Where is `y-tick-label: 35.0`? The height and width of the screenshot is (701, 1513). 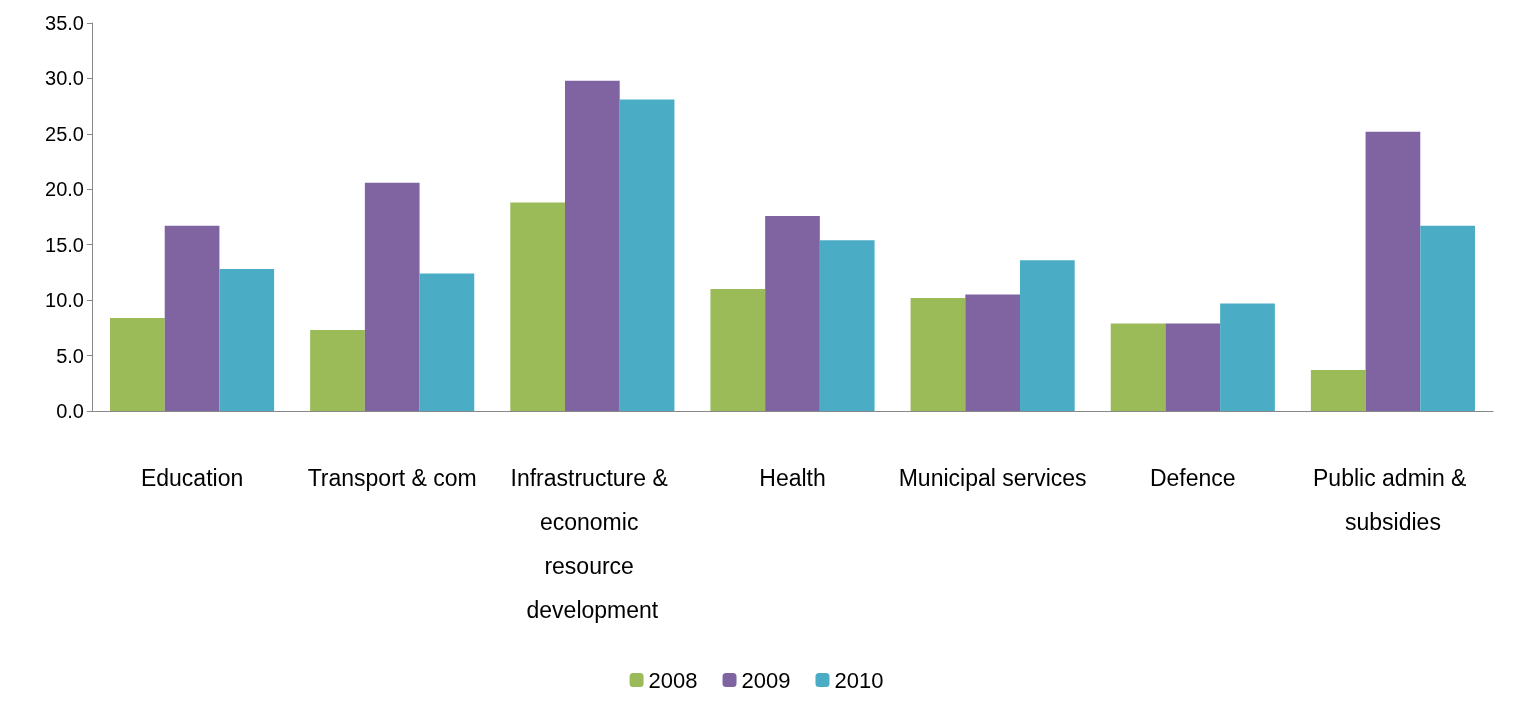 y-tick-label: 35.0 is located at coordinates (64, 23).